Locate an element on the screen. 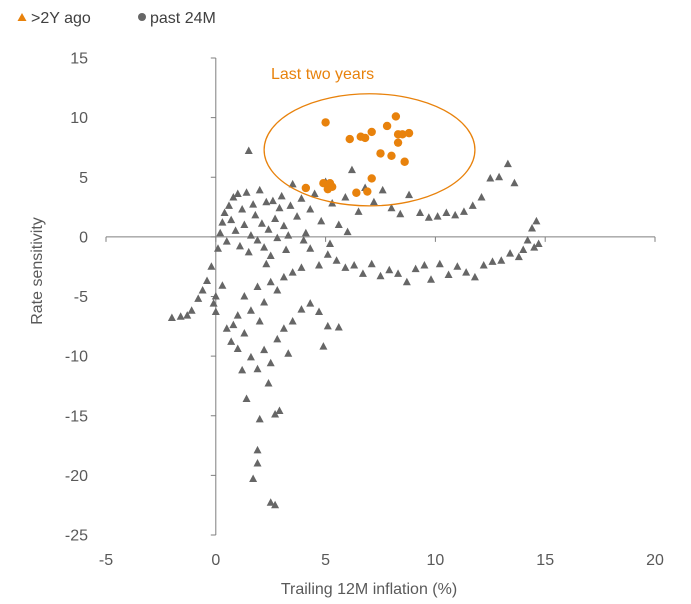 This screenshot has width=691, height=604. y-tick-label: -20 is located at coordinates (76, 476).